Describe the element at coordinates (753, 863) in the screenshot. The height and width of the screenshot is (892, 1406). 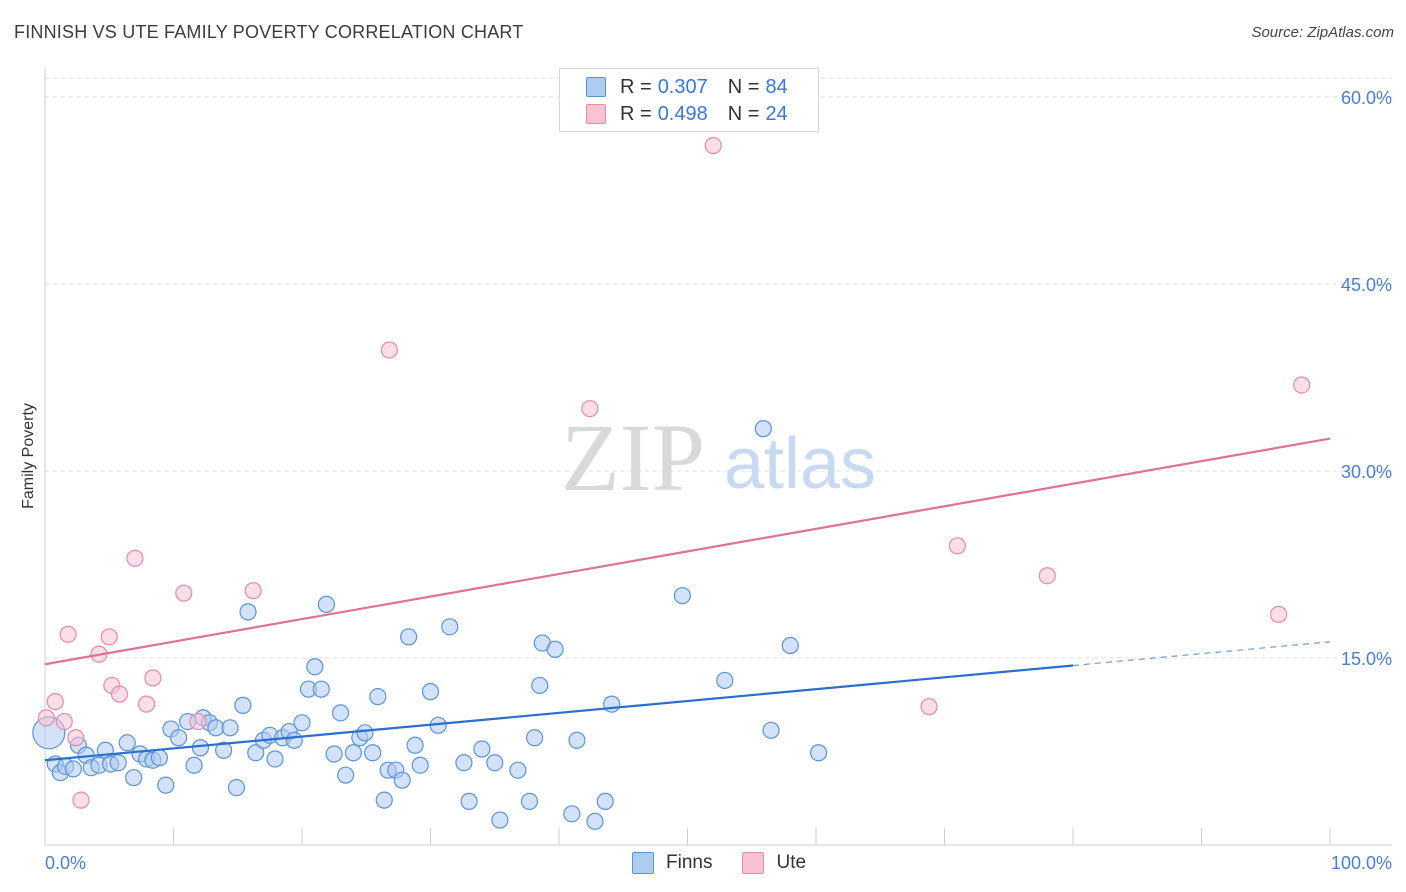
I see `ute-legend-swatch` at that location.